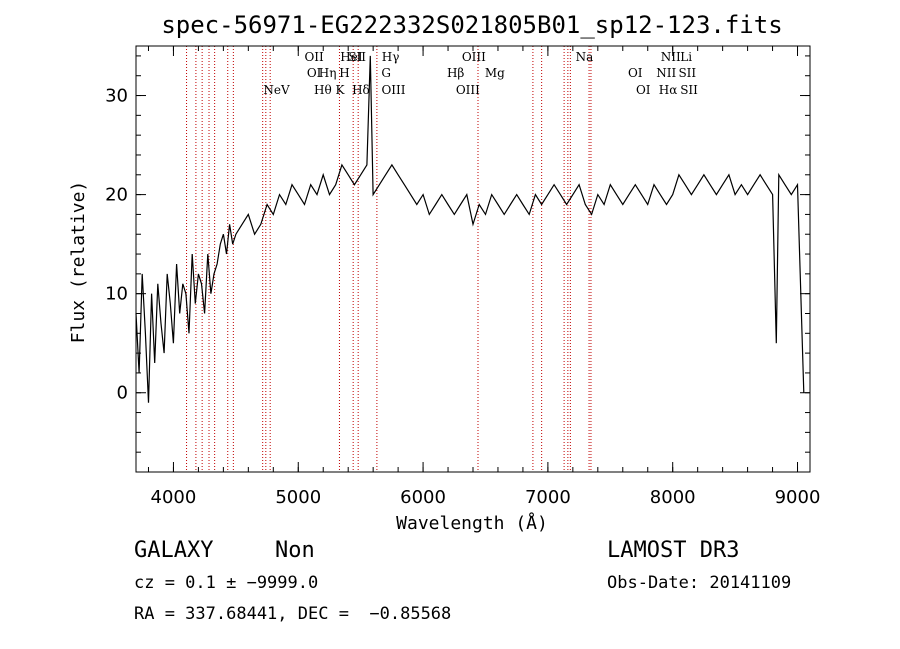 The height and width of the screenshot is (649, 900). Describe the element at coordinates (276, 90) in the screenshot. I see `spectral-line-label-low-0: NeV` at that location.